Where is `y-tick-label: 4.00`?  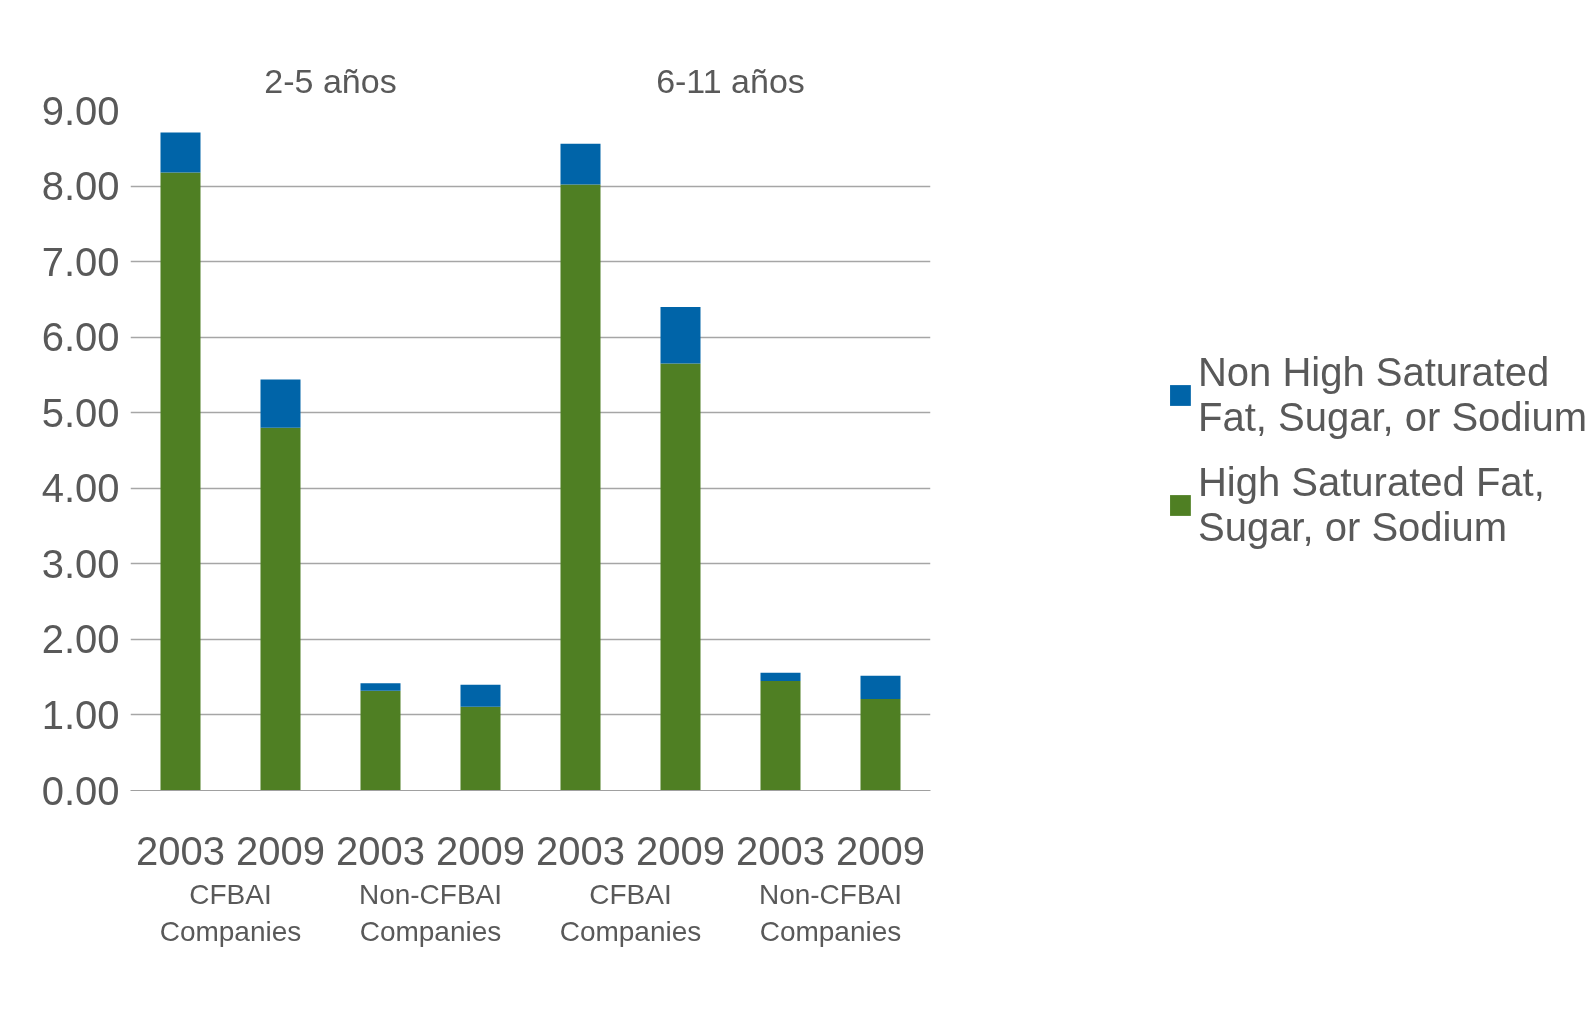 y-tick-label: 4.00 is located at coordinates (80, 488).